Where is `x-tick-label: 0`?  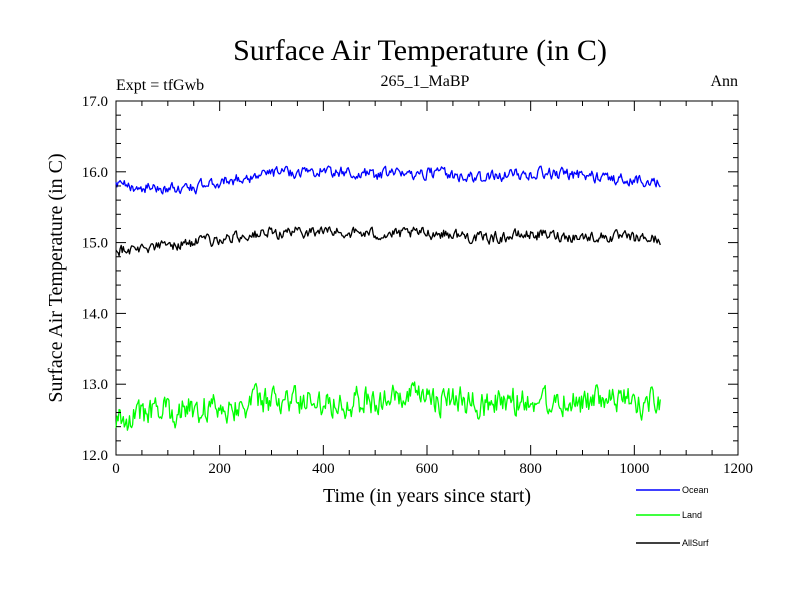
x-tick-label: 0 is located at coordinates (116, 469).